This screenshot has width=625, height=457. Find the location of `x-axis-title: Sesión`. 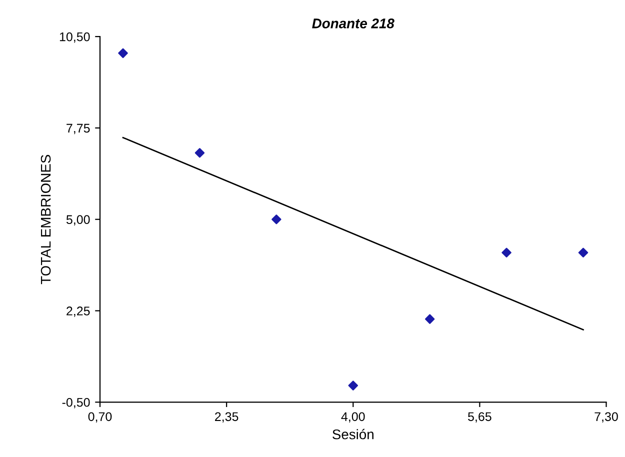

x-axis-title: Sesión is located at coordinates (353, 434).